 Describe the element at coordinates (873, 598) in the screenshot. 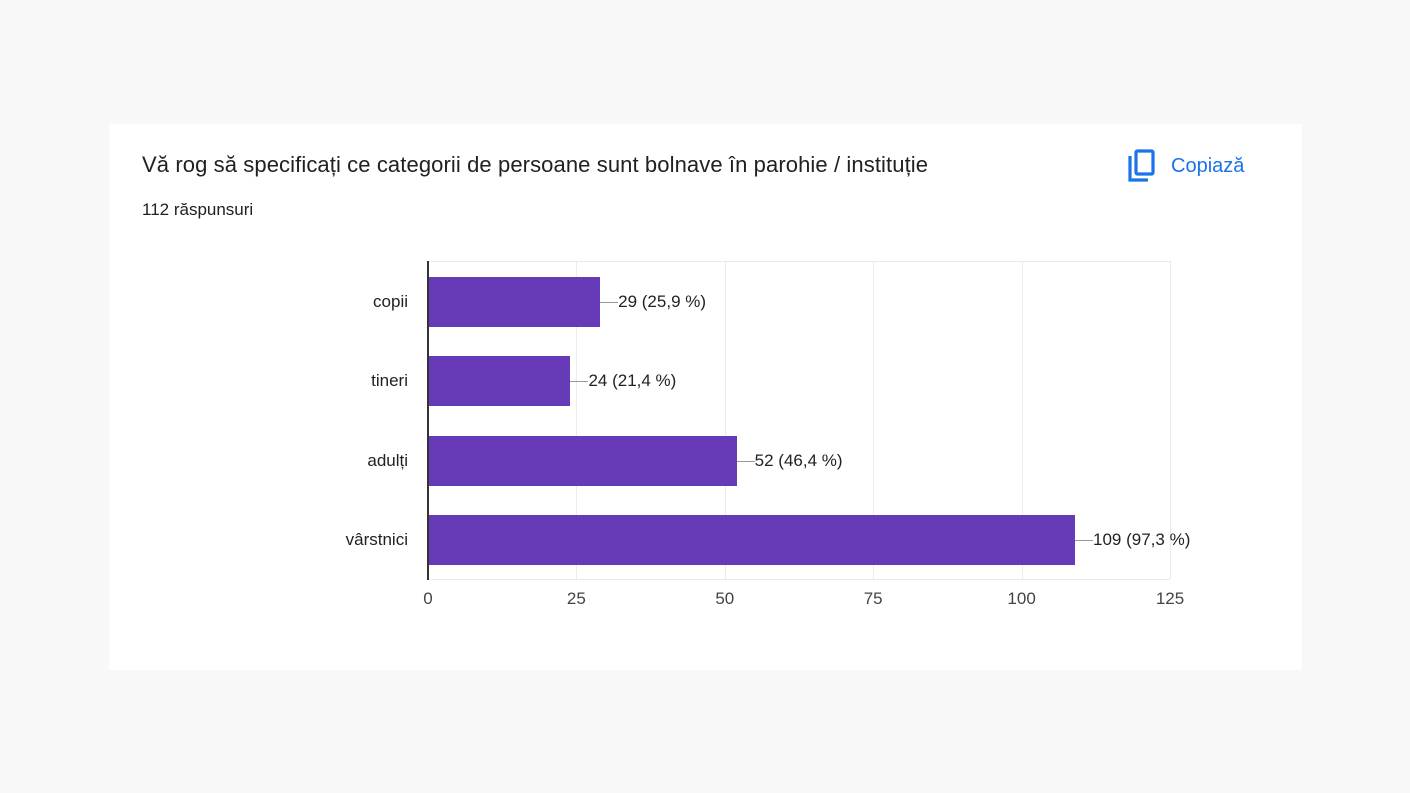

I see `x-tick-label: 75` at that location.